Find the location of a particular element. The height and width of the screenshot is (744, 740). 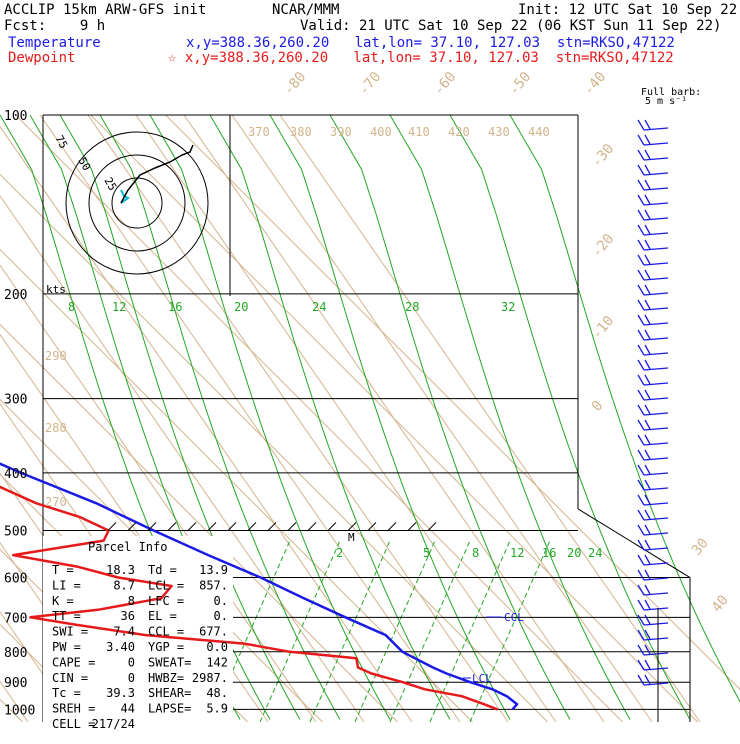

hodograph-ring-label: 25 is located at coordinates (110, 184).